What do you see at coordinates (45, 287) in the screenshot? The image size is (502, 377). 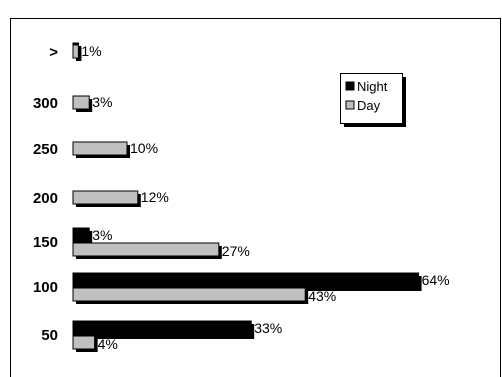 I see `category-label: 100` at bounding box center [45, 287].